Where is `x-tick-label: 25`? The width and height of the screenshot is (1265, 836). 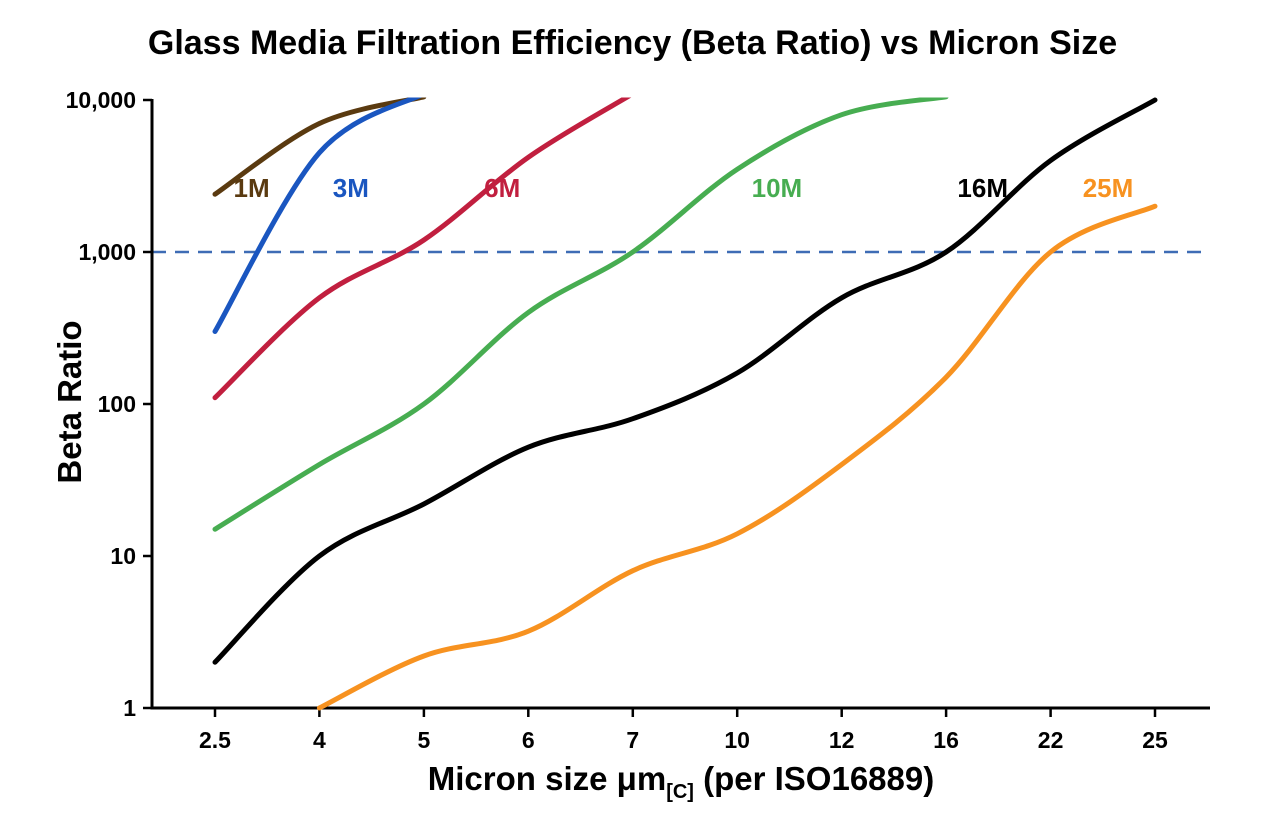 x-tick-label: 25 is located at coordinates (1155, 740).